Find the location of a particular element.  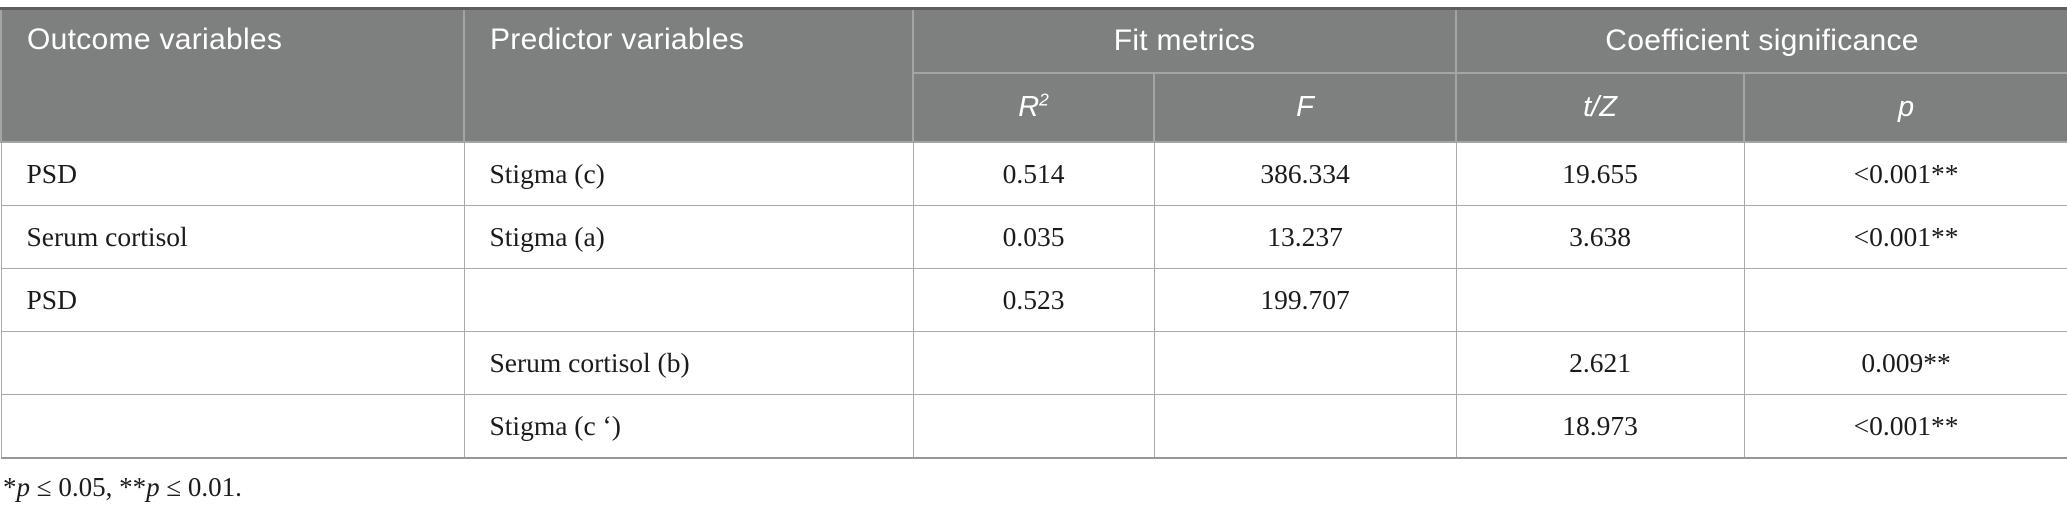

cell-predictor is located at coordinates (688, 299).